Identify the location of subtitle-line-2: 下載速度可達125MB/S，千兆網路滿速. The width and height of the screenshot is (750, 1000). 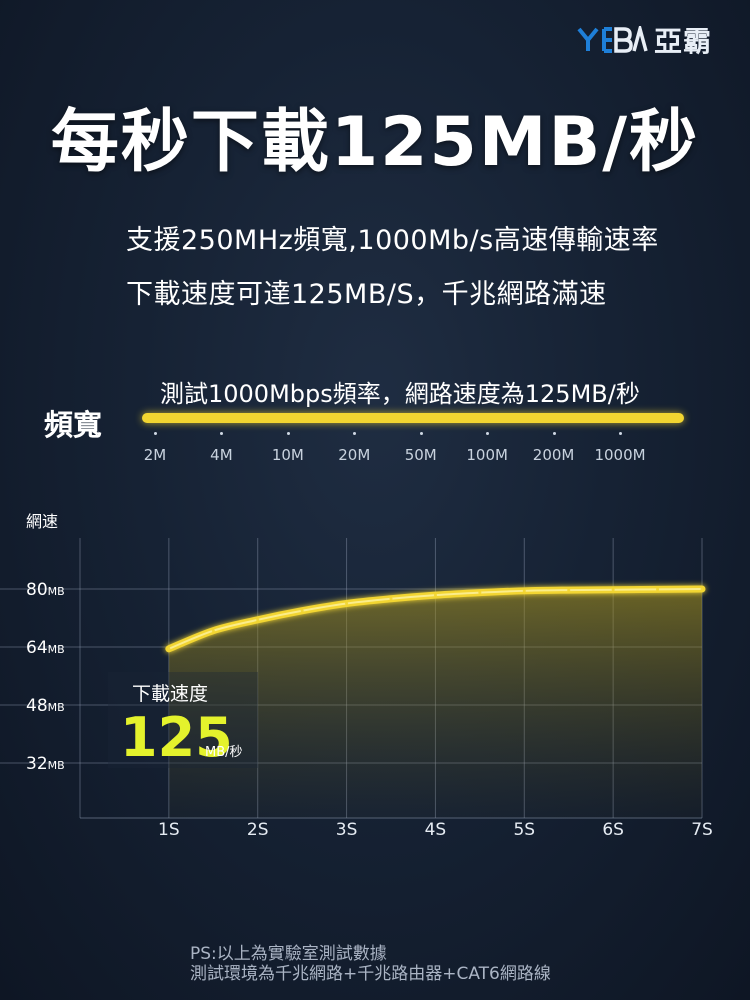
(366, 294).